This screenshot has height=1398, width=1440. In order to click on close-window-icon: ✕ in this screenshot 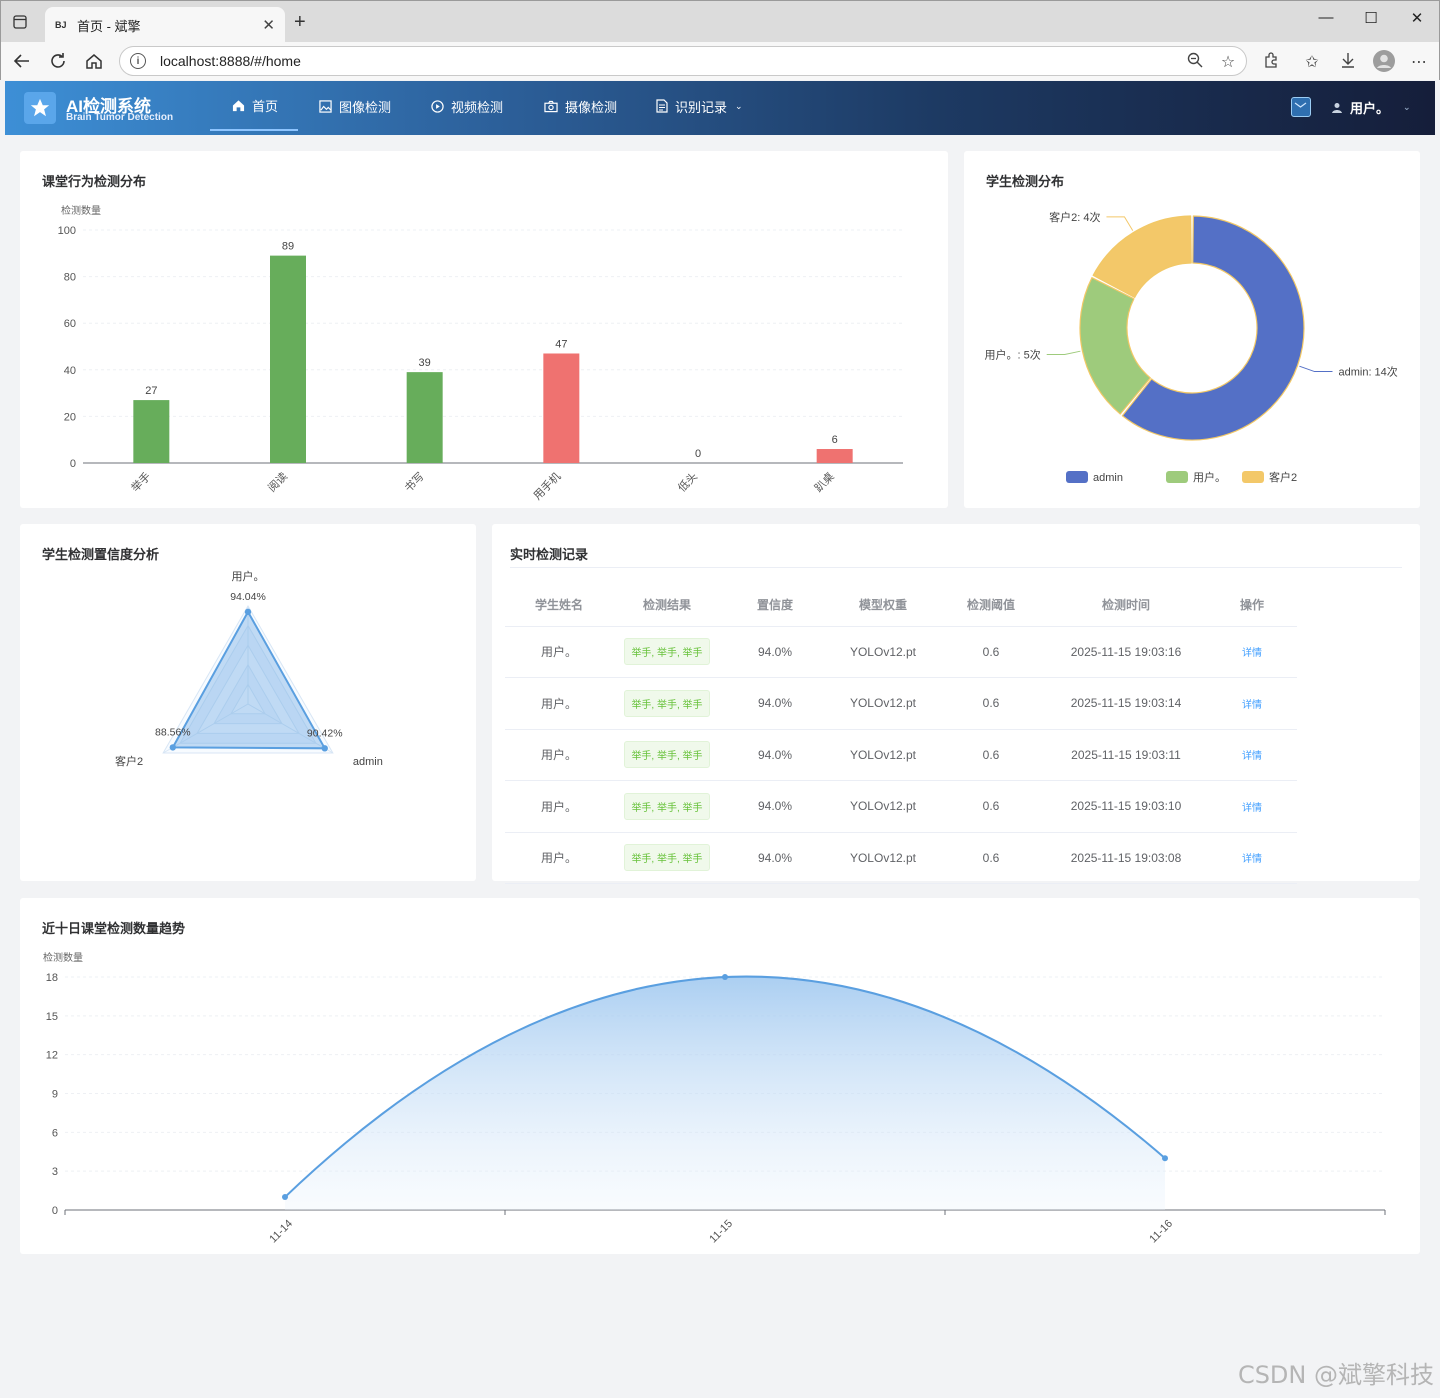, I will do `click(1417, 18)`.